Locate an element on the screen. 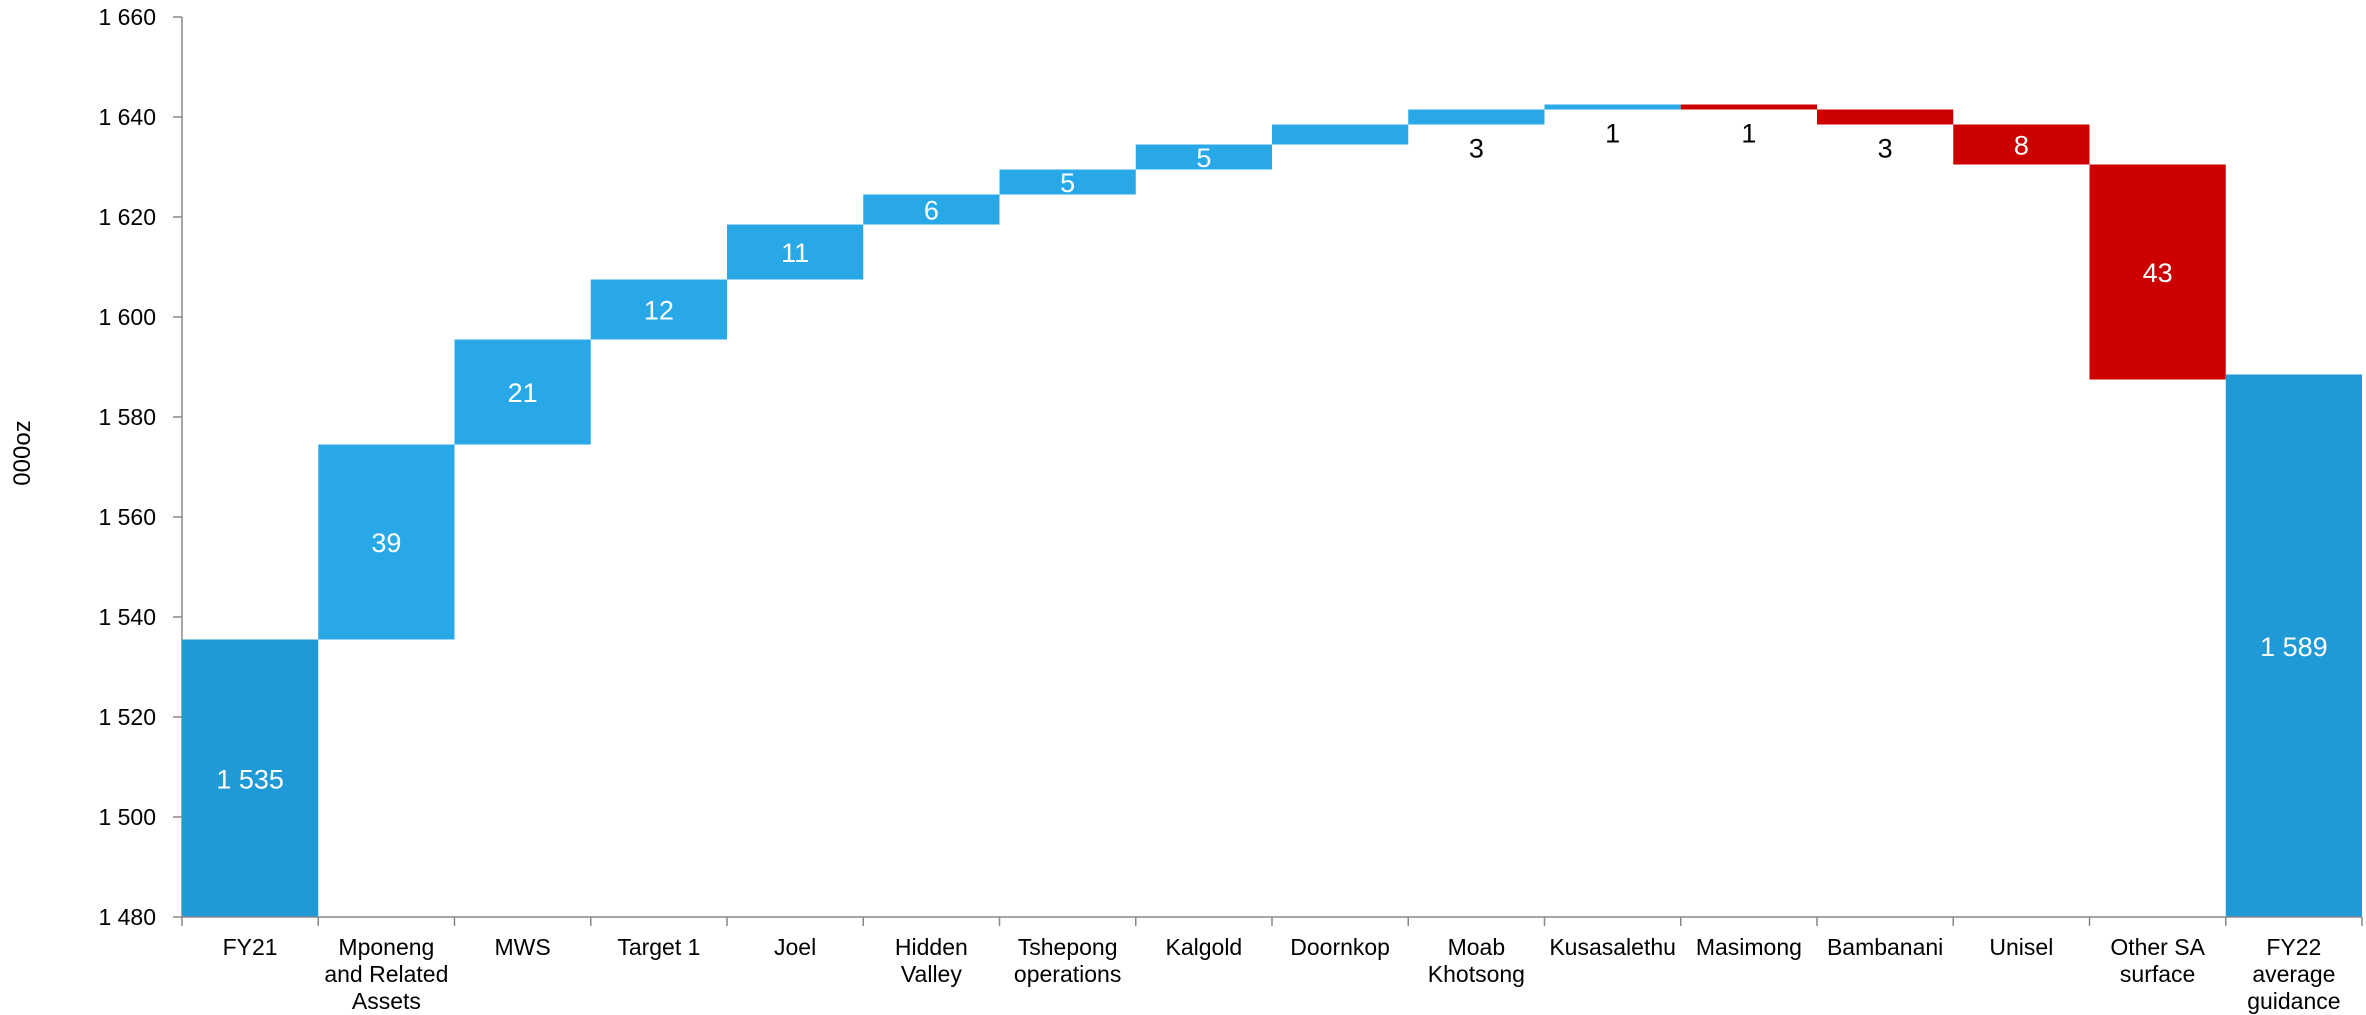 This screenshot has width=2366, height=1015. x-category-label: Moab Khotsong is located at coordinates (1476, 960).